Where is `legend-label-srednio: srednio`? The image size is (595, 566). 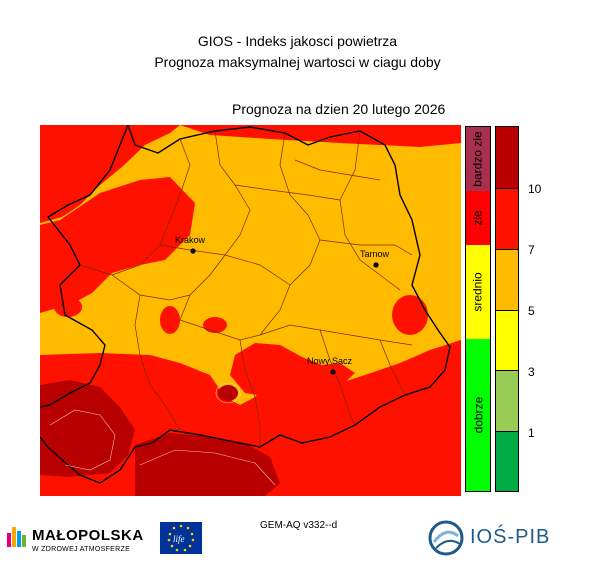 legend-label-srednio: srednio is located at coordinates (478, 292).